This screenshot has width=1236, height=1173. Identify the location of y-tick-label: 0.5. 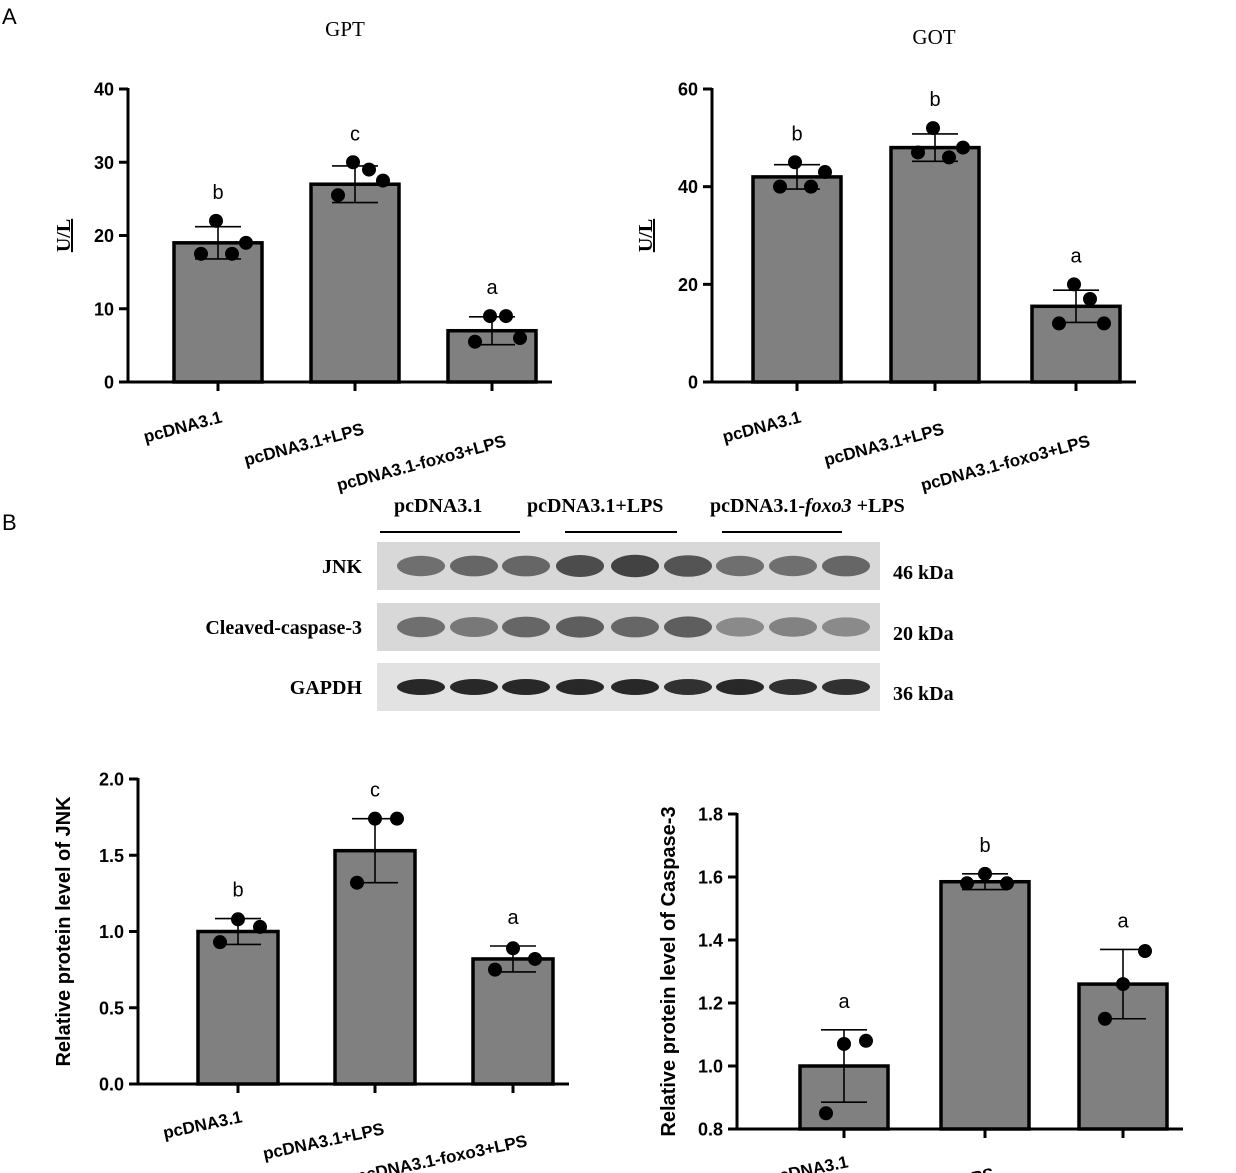
(111, 1008).